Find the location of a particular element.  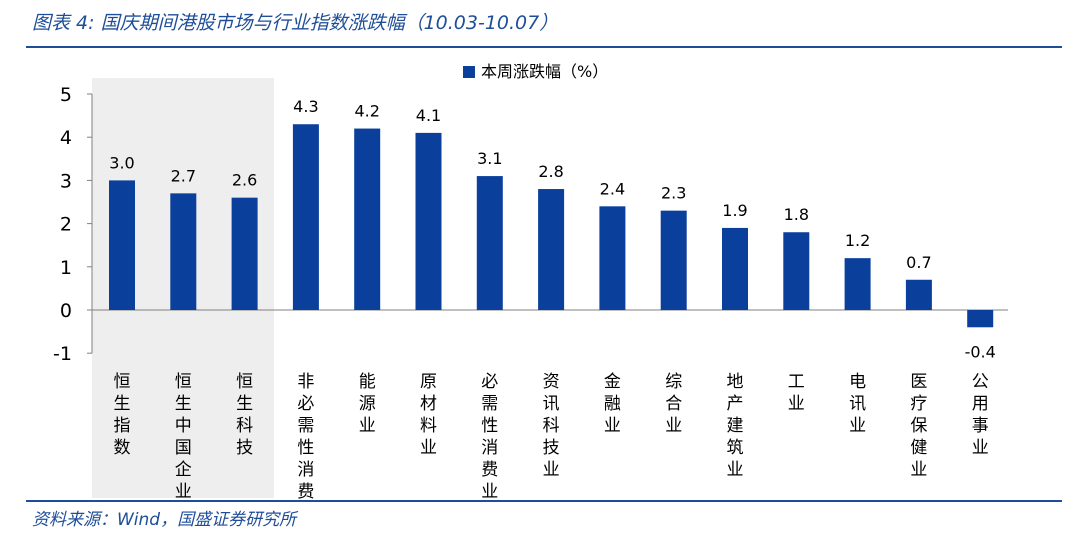

category-label-char: 建 is located at coordinates (735, 426).